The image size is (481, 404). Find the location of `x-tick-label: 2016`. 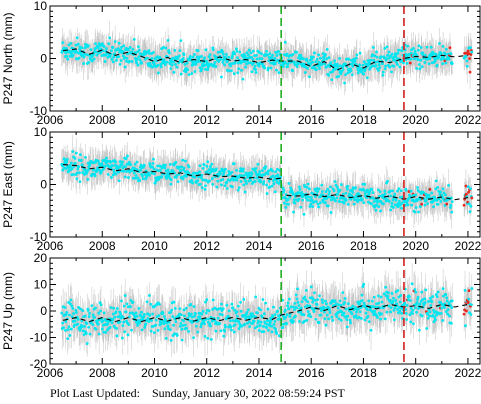

x-tick-label: 2016 is located at coordinates (311, 120).